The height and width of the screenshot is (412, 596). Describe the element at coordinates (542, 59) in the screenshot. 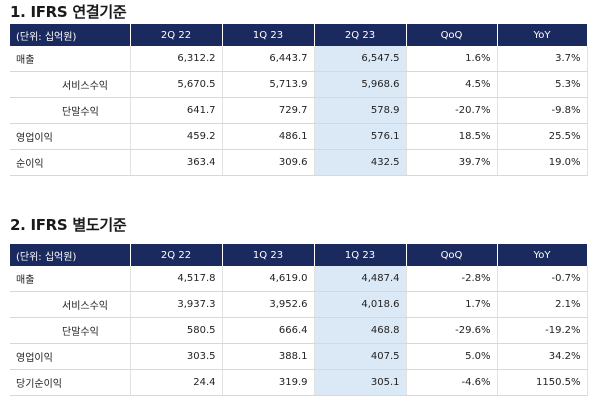

I see `cell: 3.7%` at that location.